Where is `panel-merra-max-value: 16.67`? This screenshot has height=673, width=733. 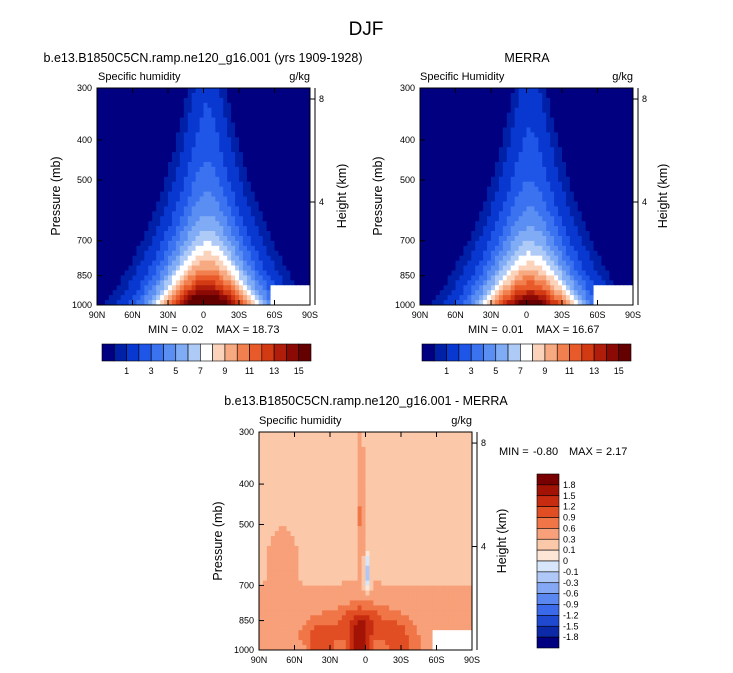
panel-merra-max-value: 16.67 is located at coordinates (586, 330).